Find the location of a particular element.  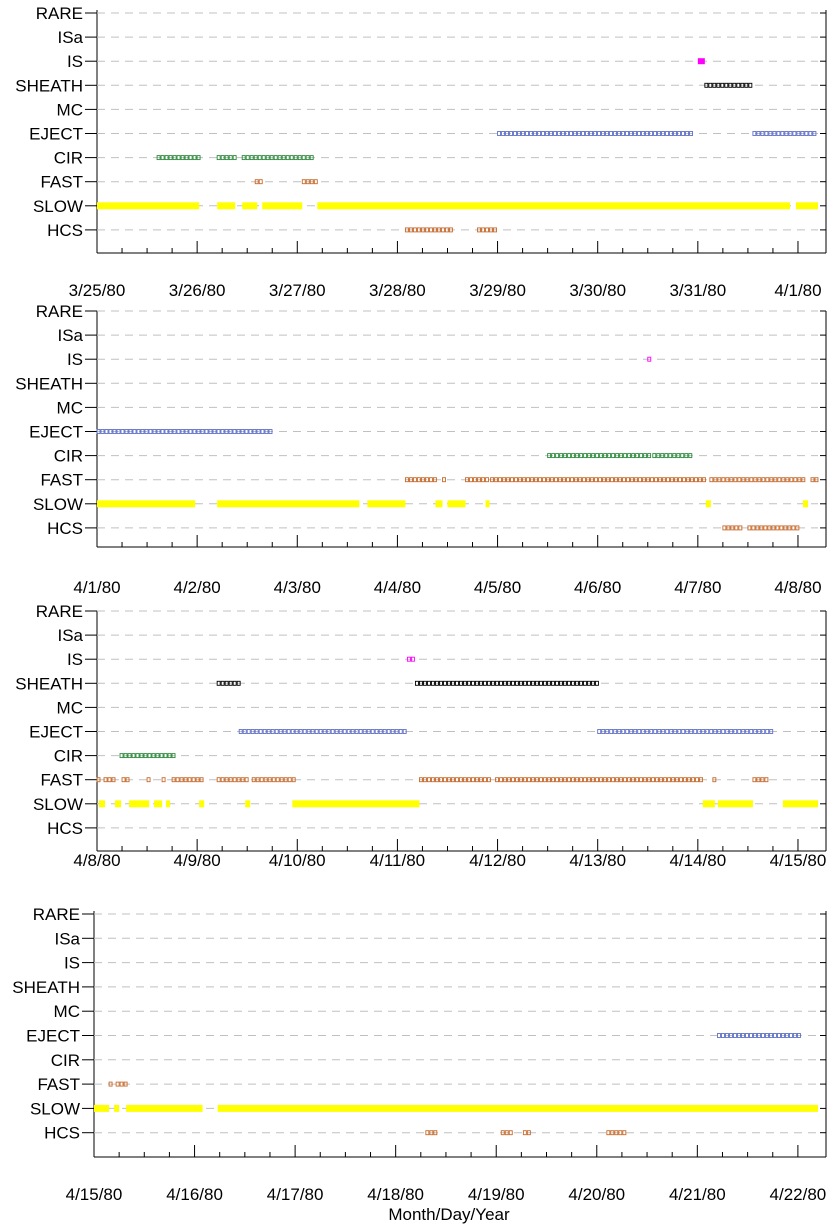

x-tick-label: 3/27/80 is located at coordinates (297, 290).